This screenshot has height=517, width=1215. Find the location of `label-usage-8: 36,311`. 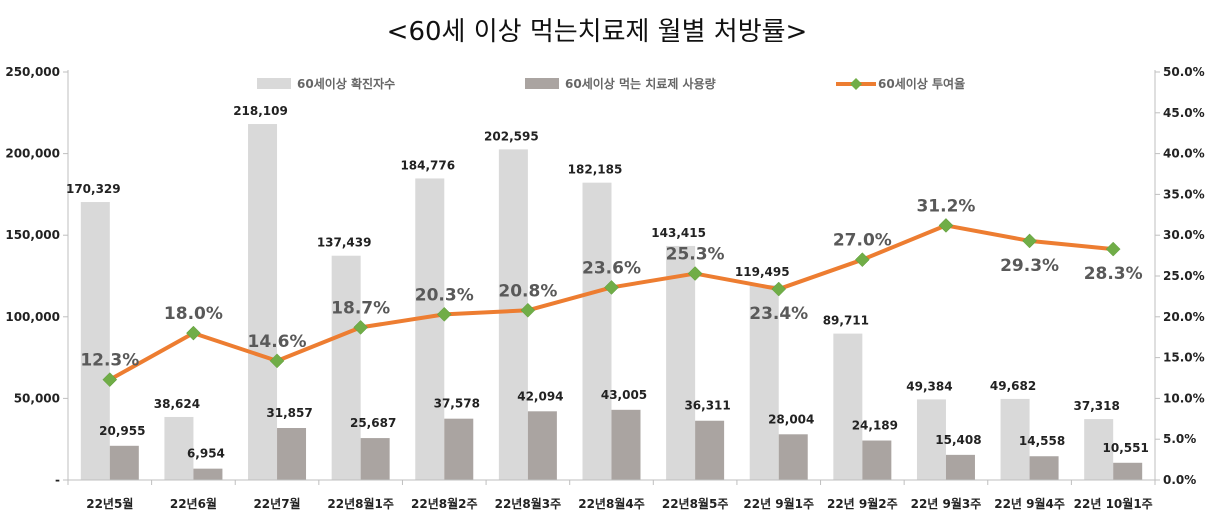

label-usage-8: 36,311 is located at coordinates (707, 406).